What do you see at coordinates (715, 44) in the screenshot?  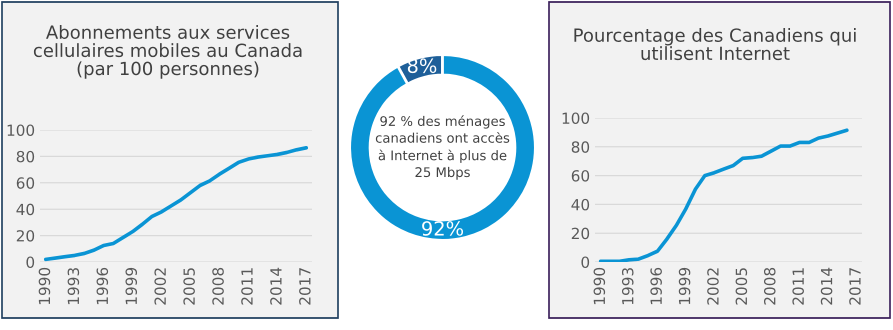 I see `chart-title: Pourcentage des Canadiens qui utilisent Internet` at bounding box center [715, 44].